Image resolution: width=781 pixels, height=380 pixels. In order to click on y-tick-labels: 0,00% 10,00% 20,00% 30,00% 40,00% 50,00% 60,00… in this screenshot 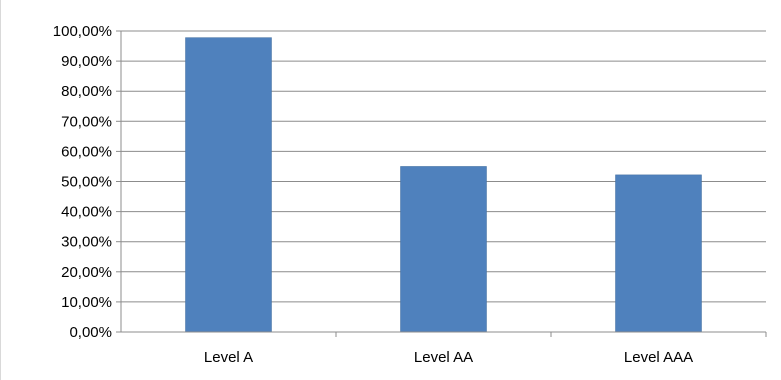, I will do `click(82, 182)`.